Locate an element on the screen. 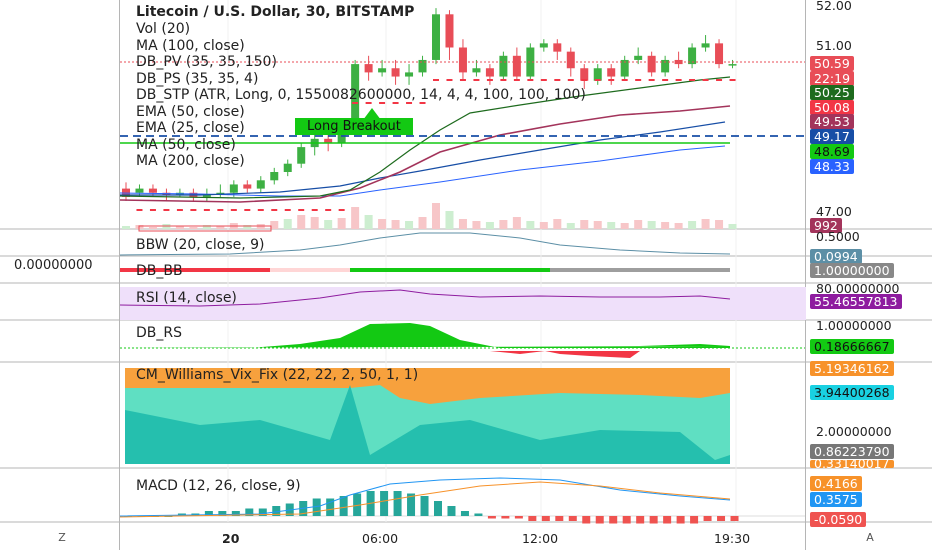 This screenshot has width=932, height=550. time-label: 12:00 is located at coordinates (540, 538).